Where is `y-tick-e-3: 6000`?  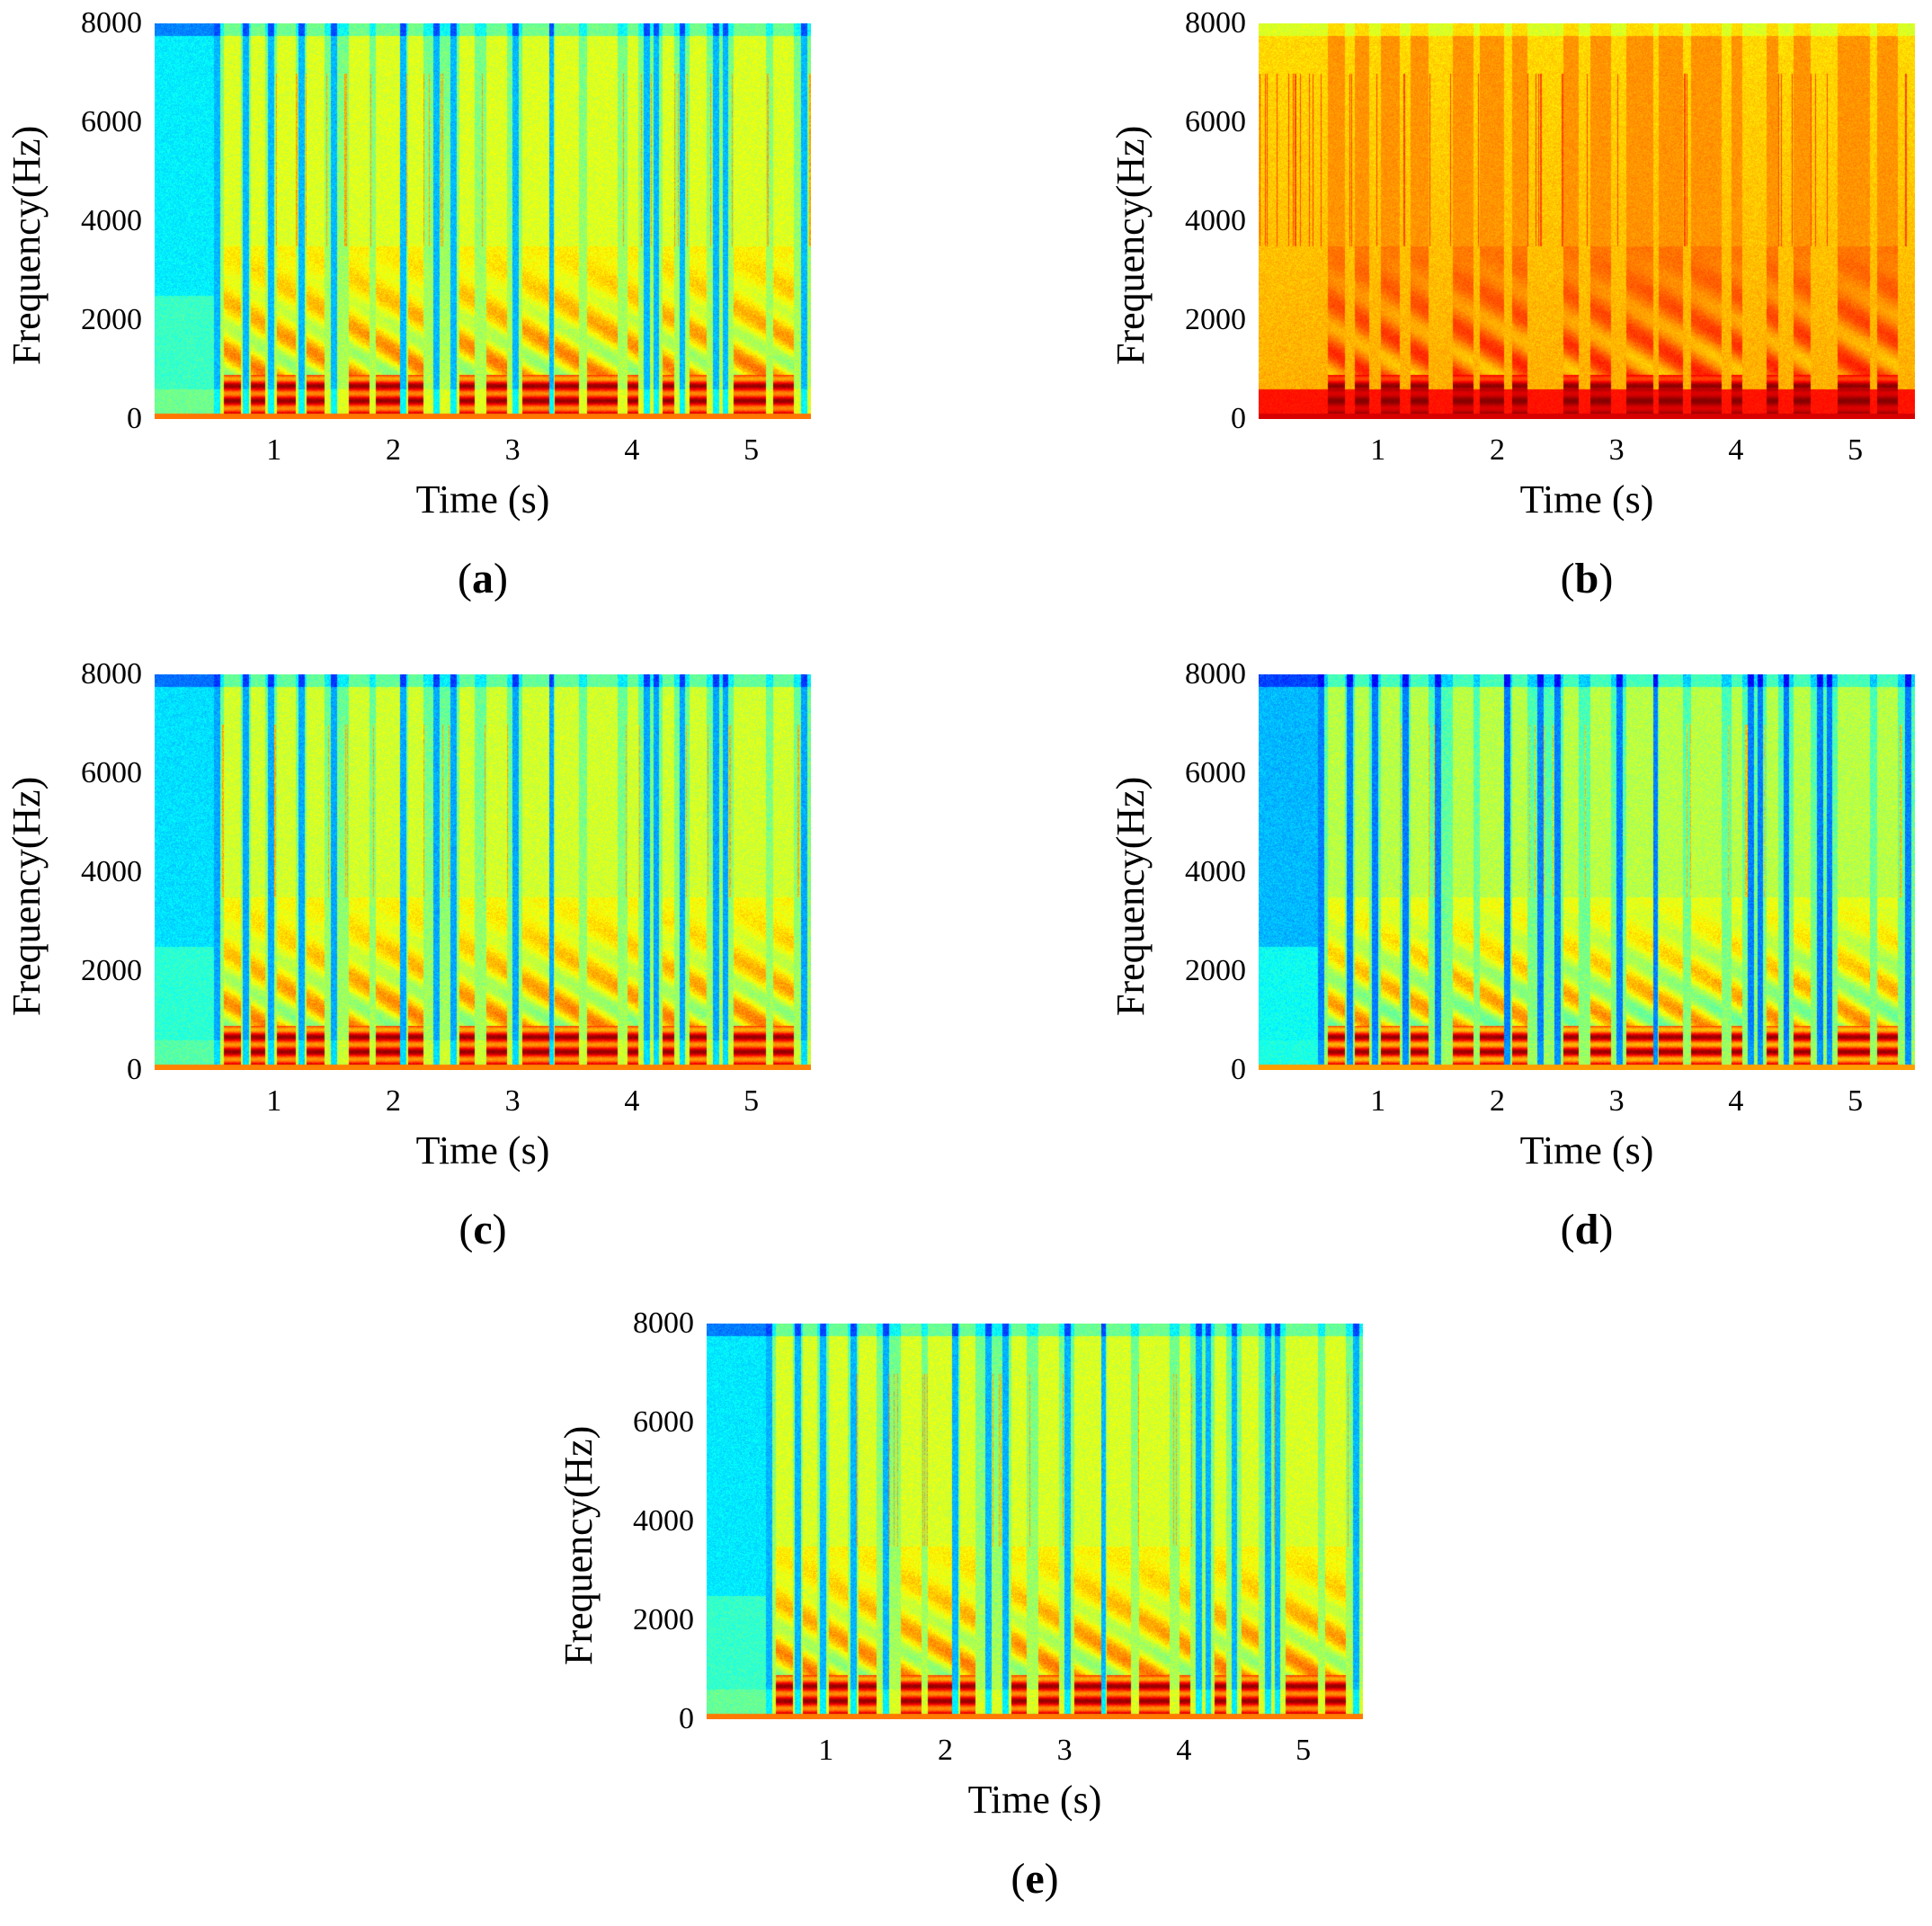 y-tick-e-3: 6000 is located at coordinates (663, 1422).